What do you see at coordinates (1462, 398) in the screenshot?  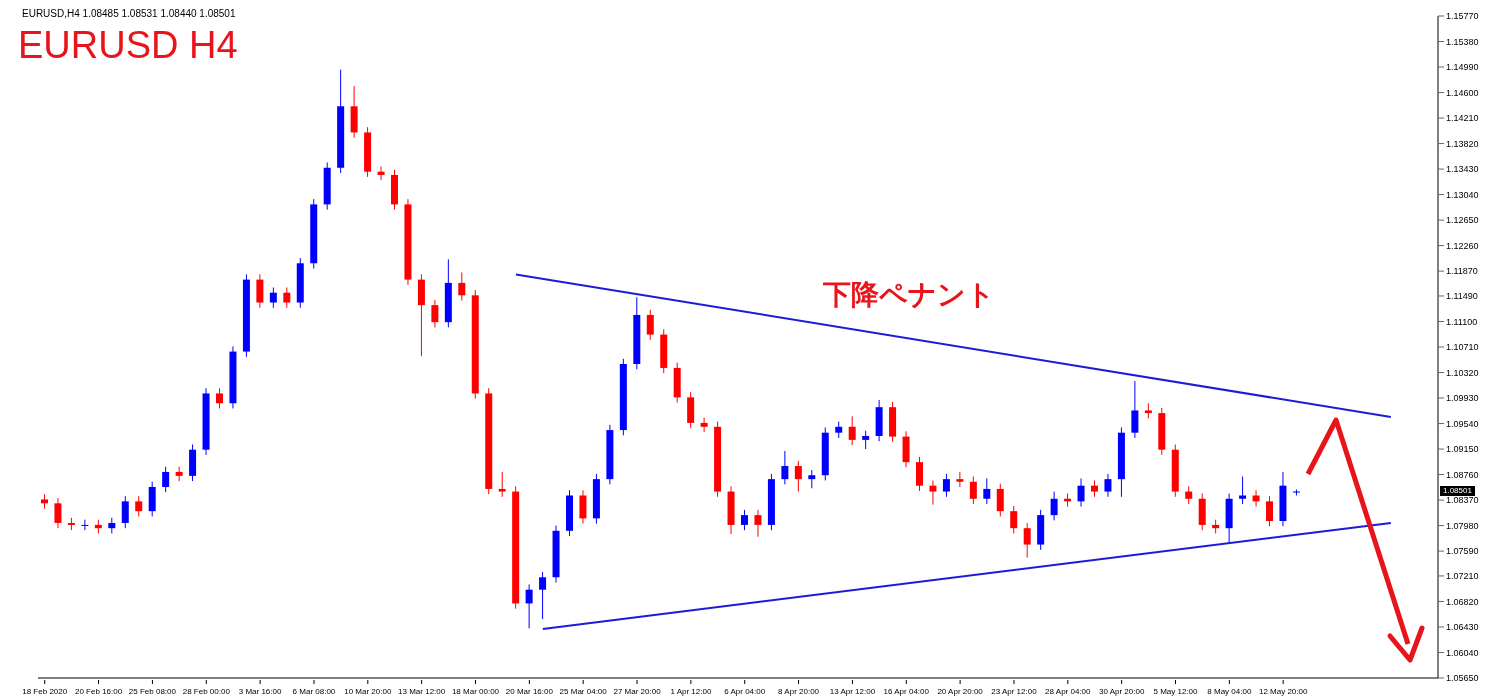 I see `y-tick-label: 1.09930` at bounding box center [1462, 398].